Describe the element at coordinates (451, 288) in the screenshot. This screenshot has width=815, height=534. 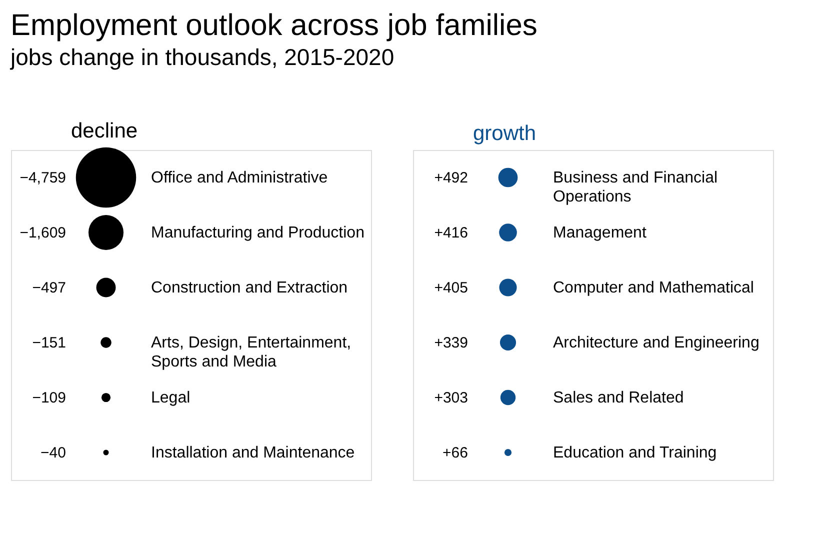
I see `data-label: +405` at that location.